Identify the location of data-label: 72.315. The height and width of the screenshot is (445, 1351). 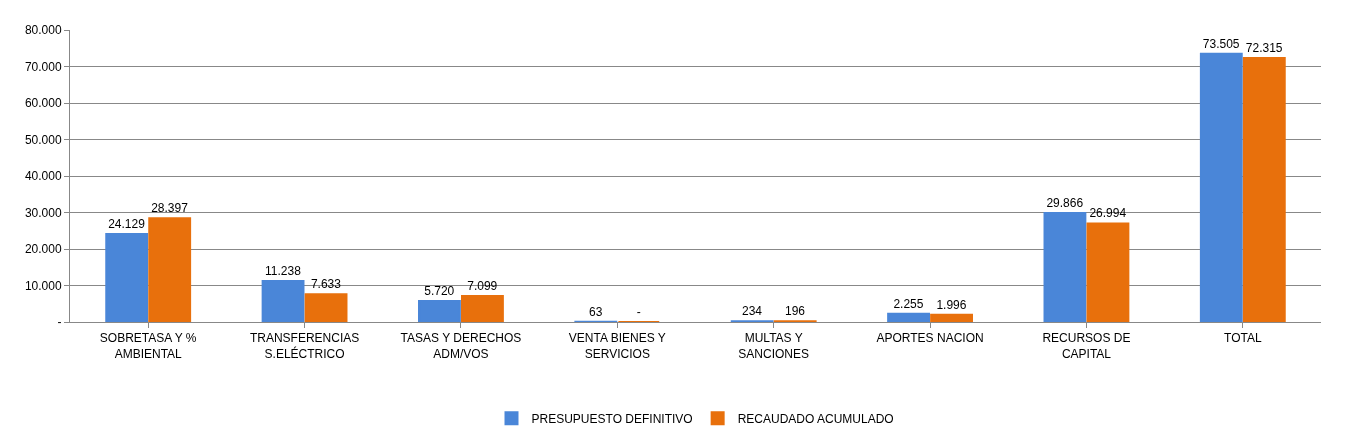
(1264, 48).